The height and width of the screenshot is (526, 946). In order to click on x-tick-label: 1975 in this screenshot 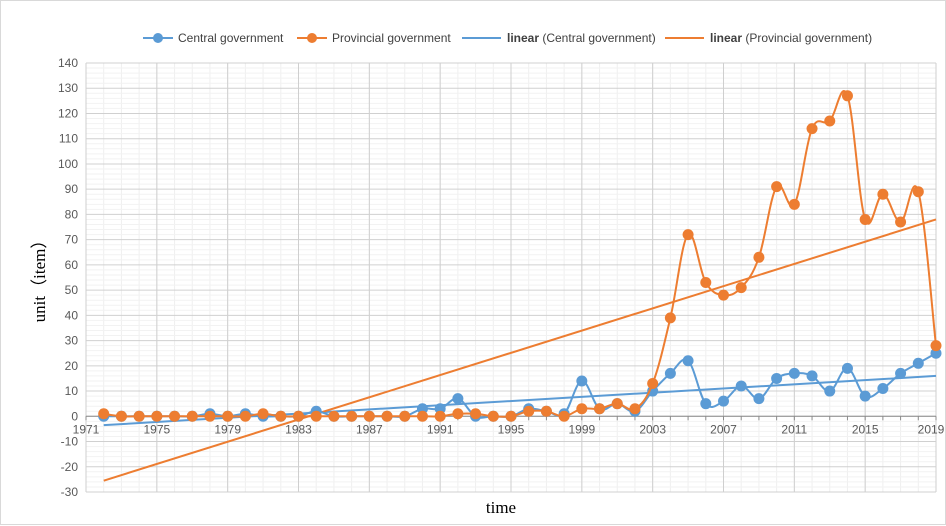, I will do `click(156, 429)`.